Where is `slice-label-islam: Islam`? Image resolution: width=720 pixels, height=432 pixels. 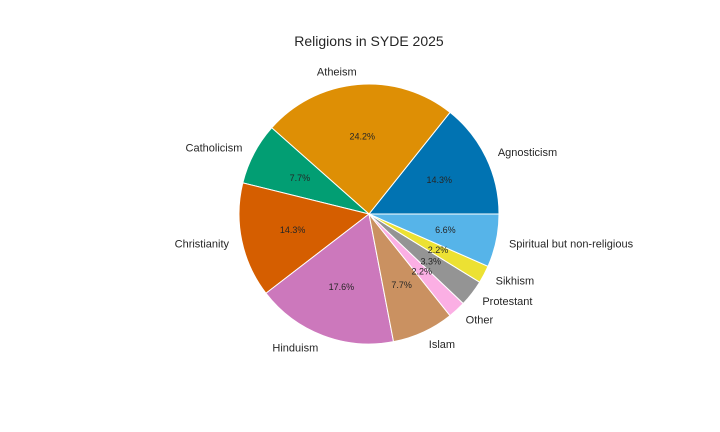 slice-label-islam: Islam is located at coordinates (442, 345).